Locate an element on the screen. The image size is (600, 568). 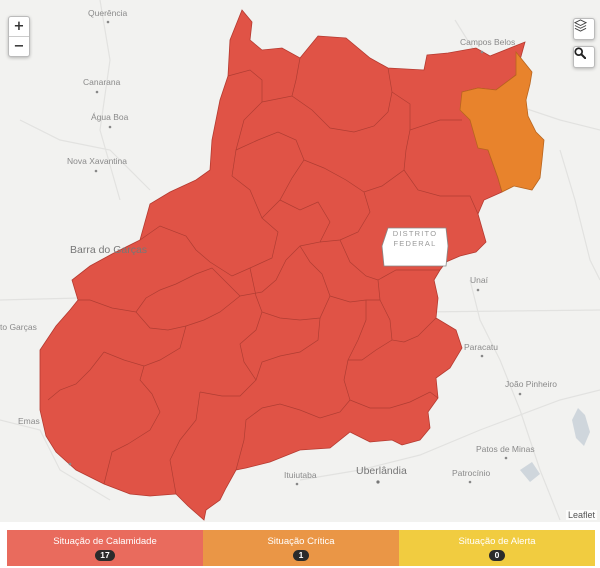
district-label: DISTRITO FEDERAL is located at coordinates (415, 239).